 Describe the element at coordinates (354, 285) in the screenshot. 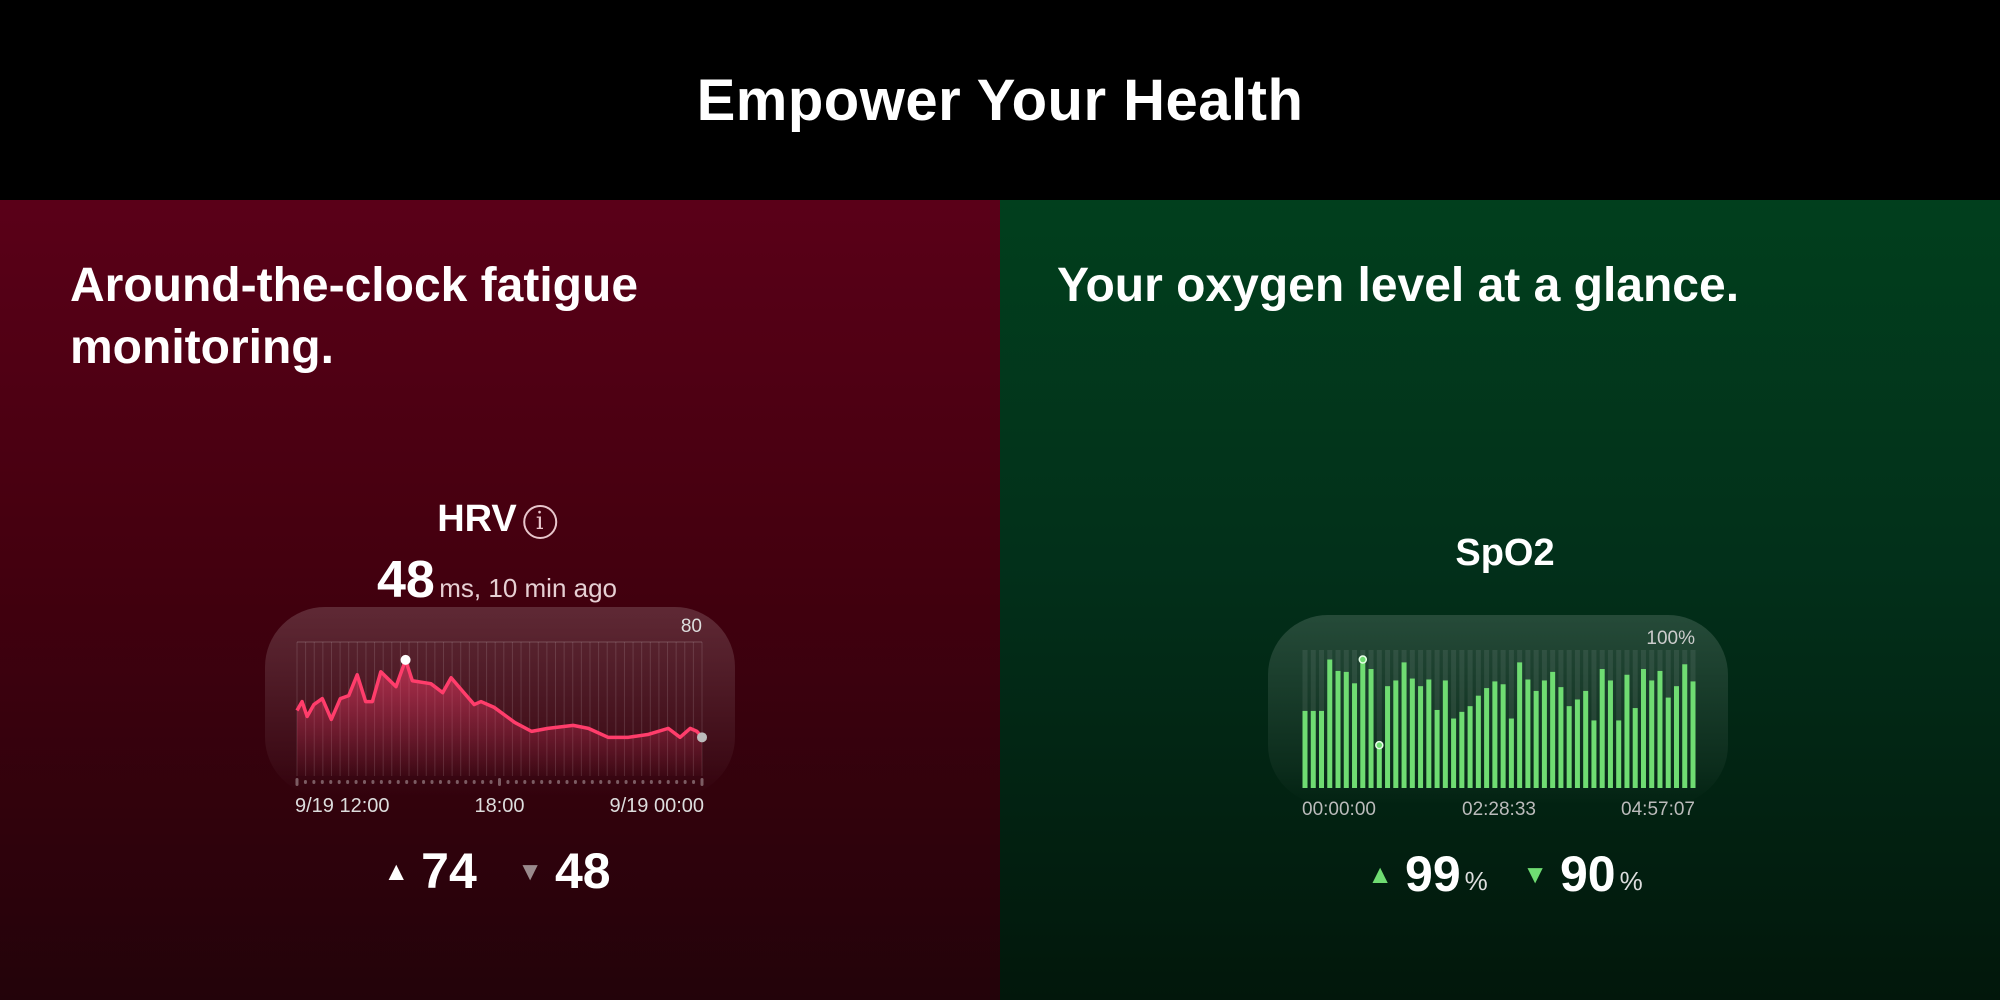

I see `hrv-heading-line1: Around-the-clock fatigue` at that location.